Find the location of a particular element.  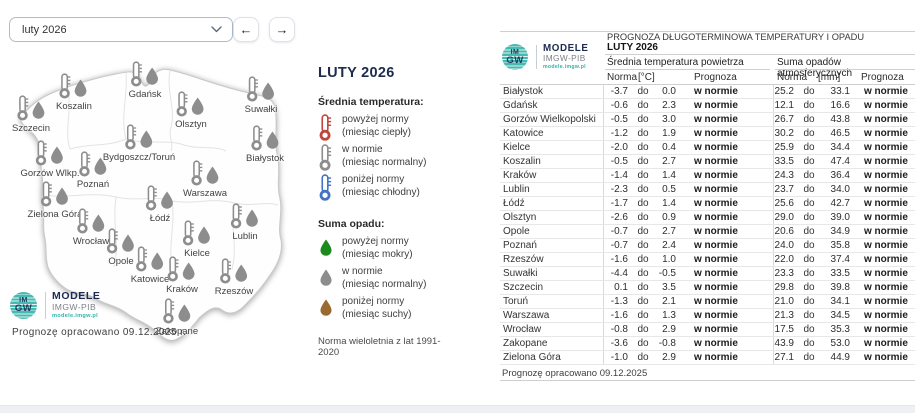

imgw-logo: IM GW MODELE IMGW-PIB modele.imgw.pl is located at coordinates (55, 305).